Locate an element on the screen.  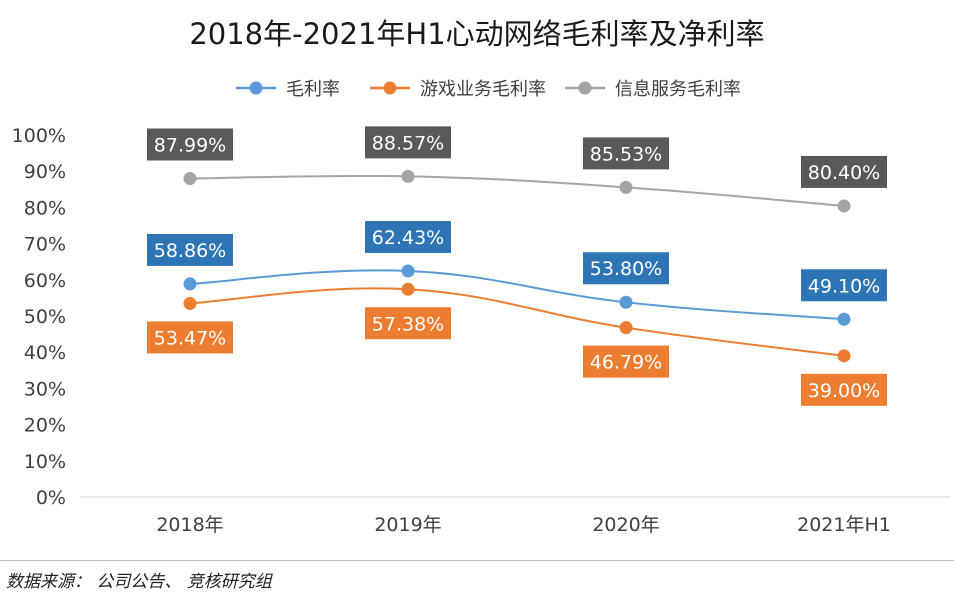
data-label: 85.53% is located at coordinates (626, 153).